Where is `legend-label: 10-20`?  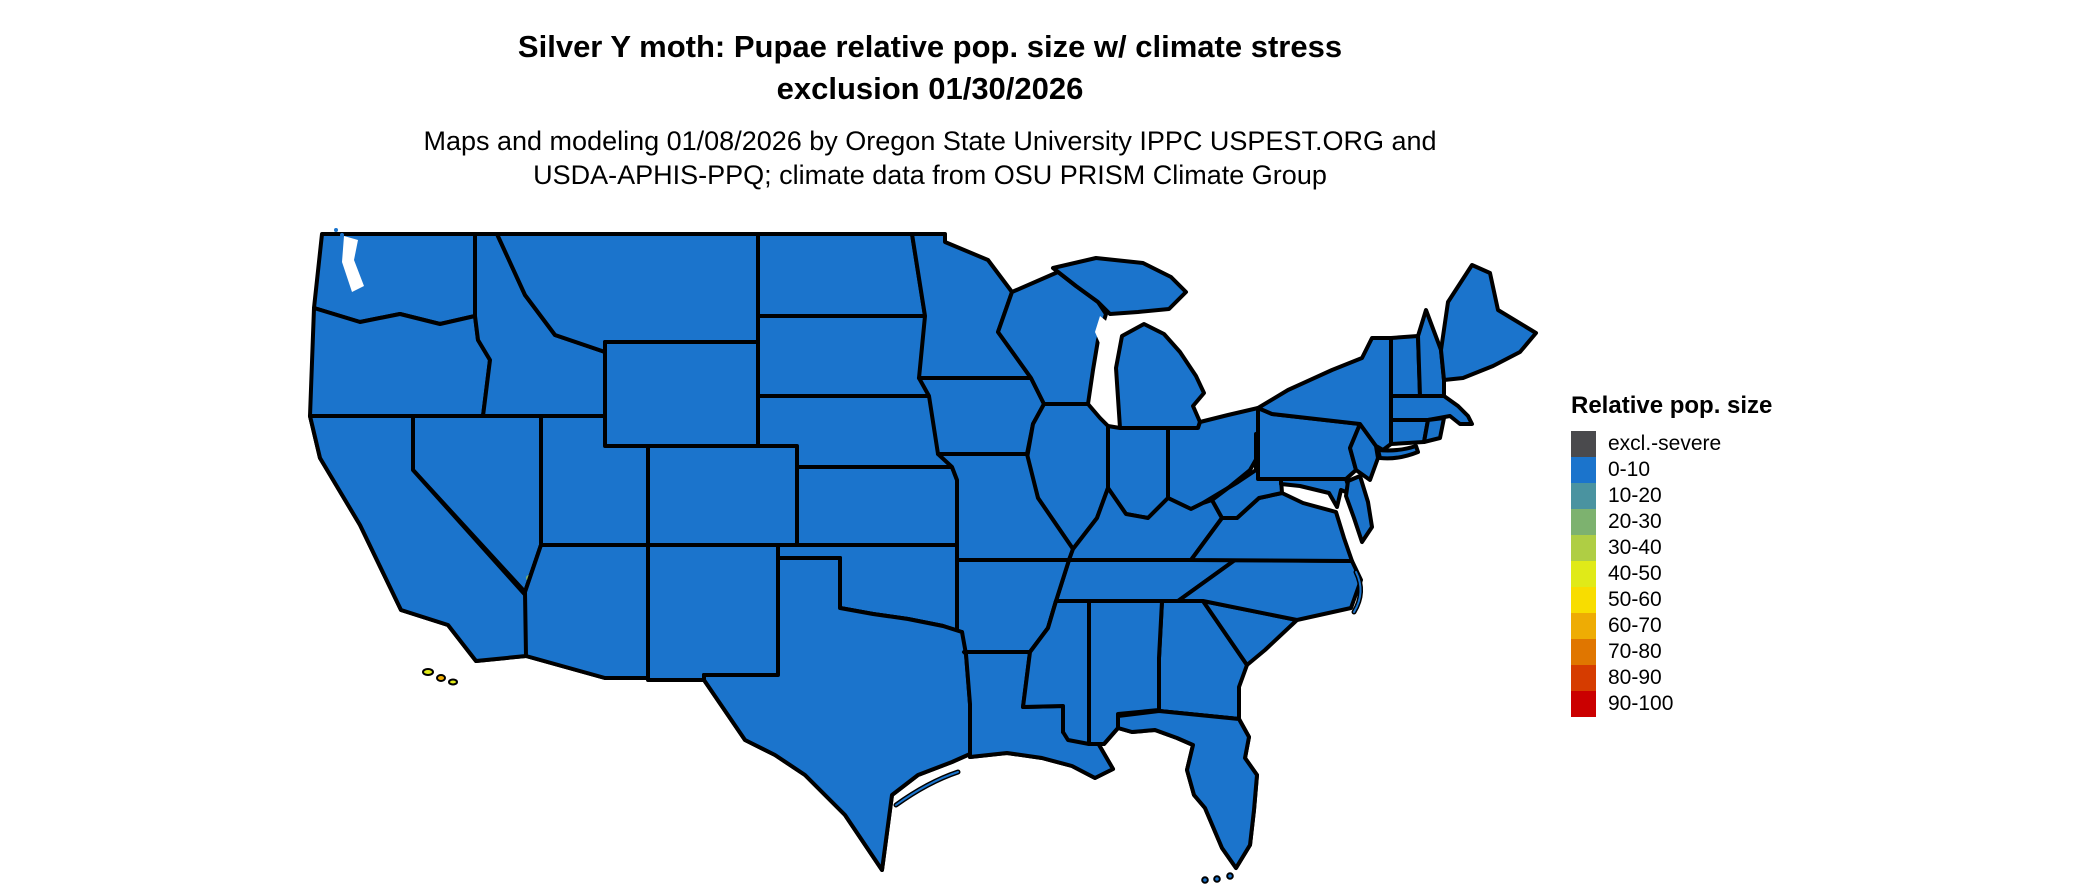 legend-label: 10-20 is located at coordinates (1635, 495).